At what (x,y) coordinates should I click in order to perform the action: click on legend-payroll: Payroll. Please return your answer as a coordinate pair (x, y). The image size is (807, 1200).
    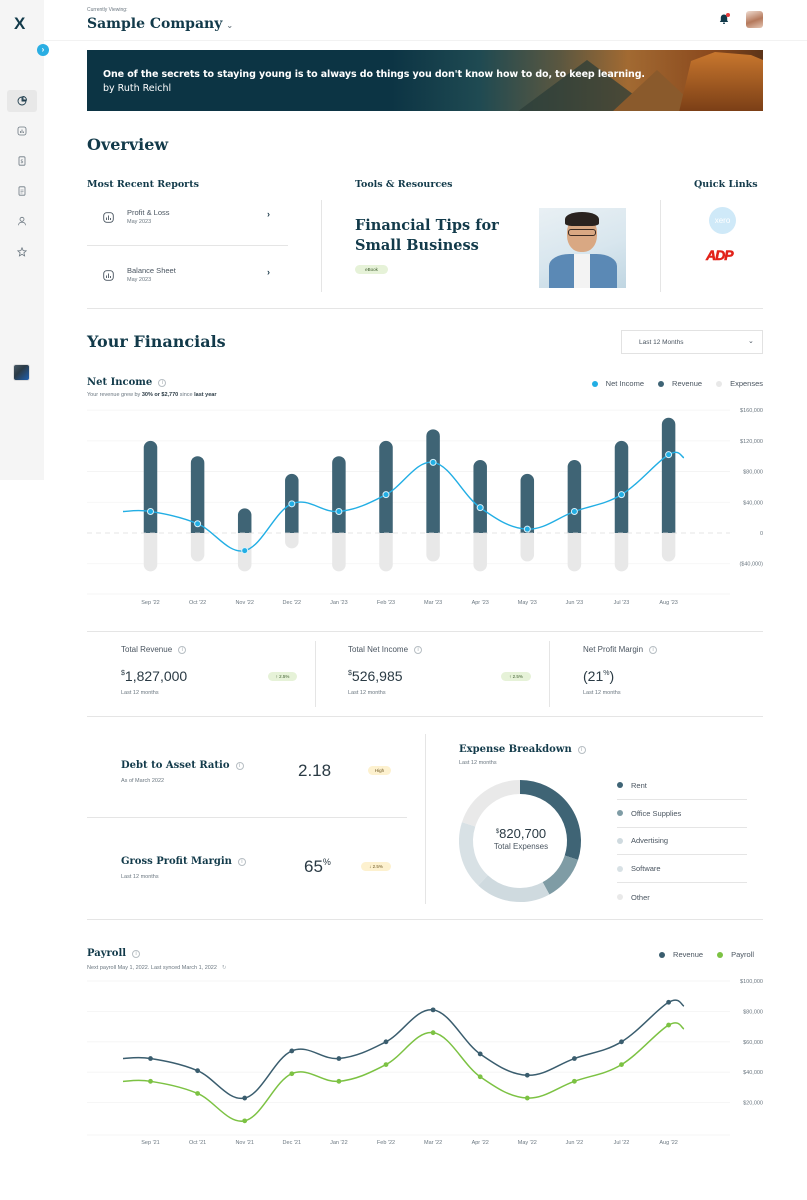
    Looking at the image, I should click on (735, 954).